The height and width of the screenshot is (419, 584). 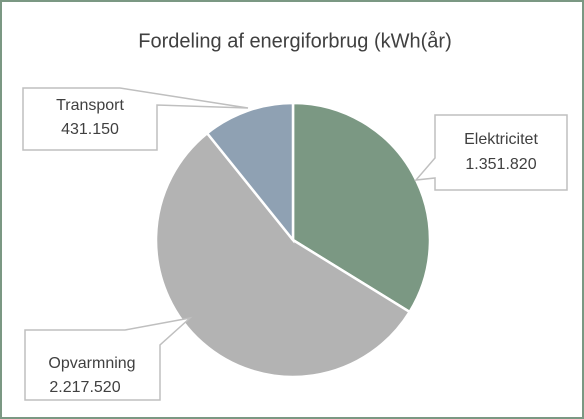 I want to click on category-label: Opvarmning, so click(x=91, y=363).